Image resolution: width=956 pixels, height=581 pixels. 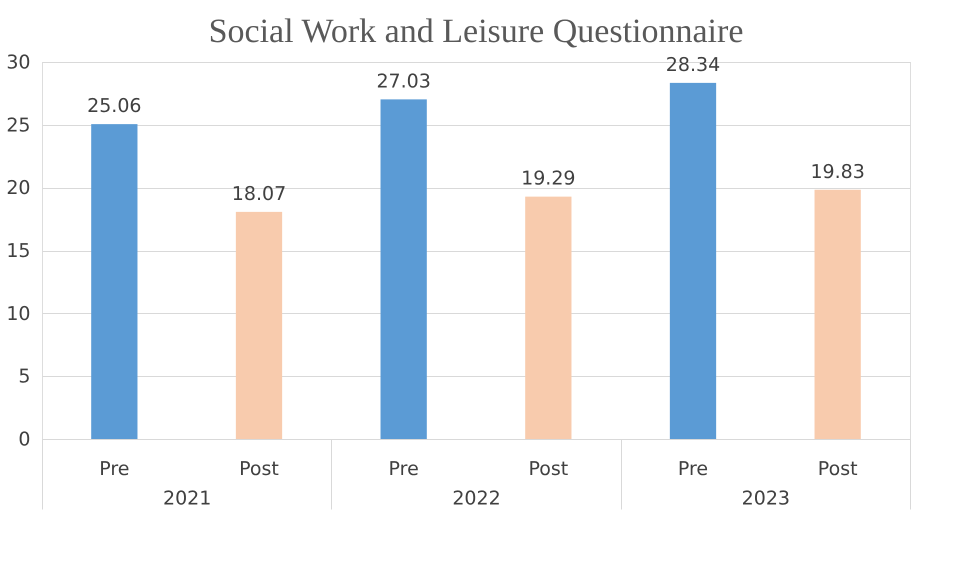 I want to click on x-tick-label: 2022, so click(x=476, y=499).